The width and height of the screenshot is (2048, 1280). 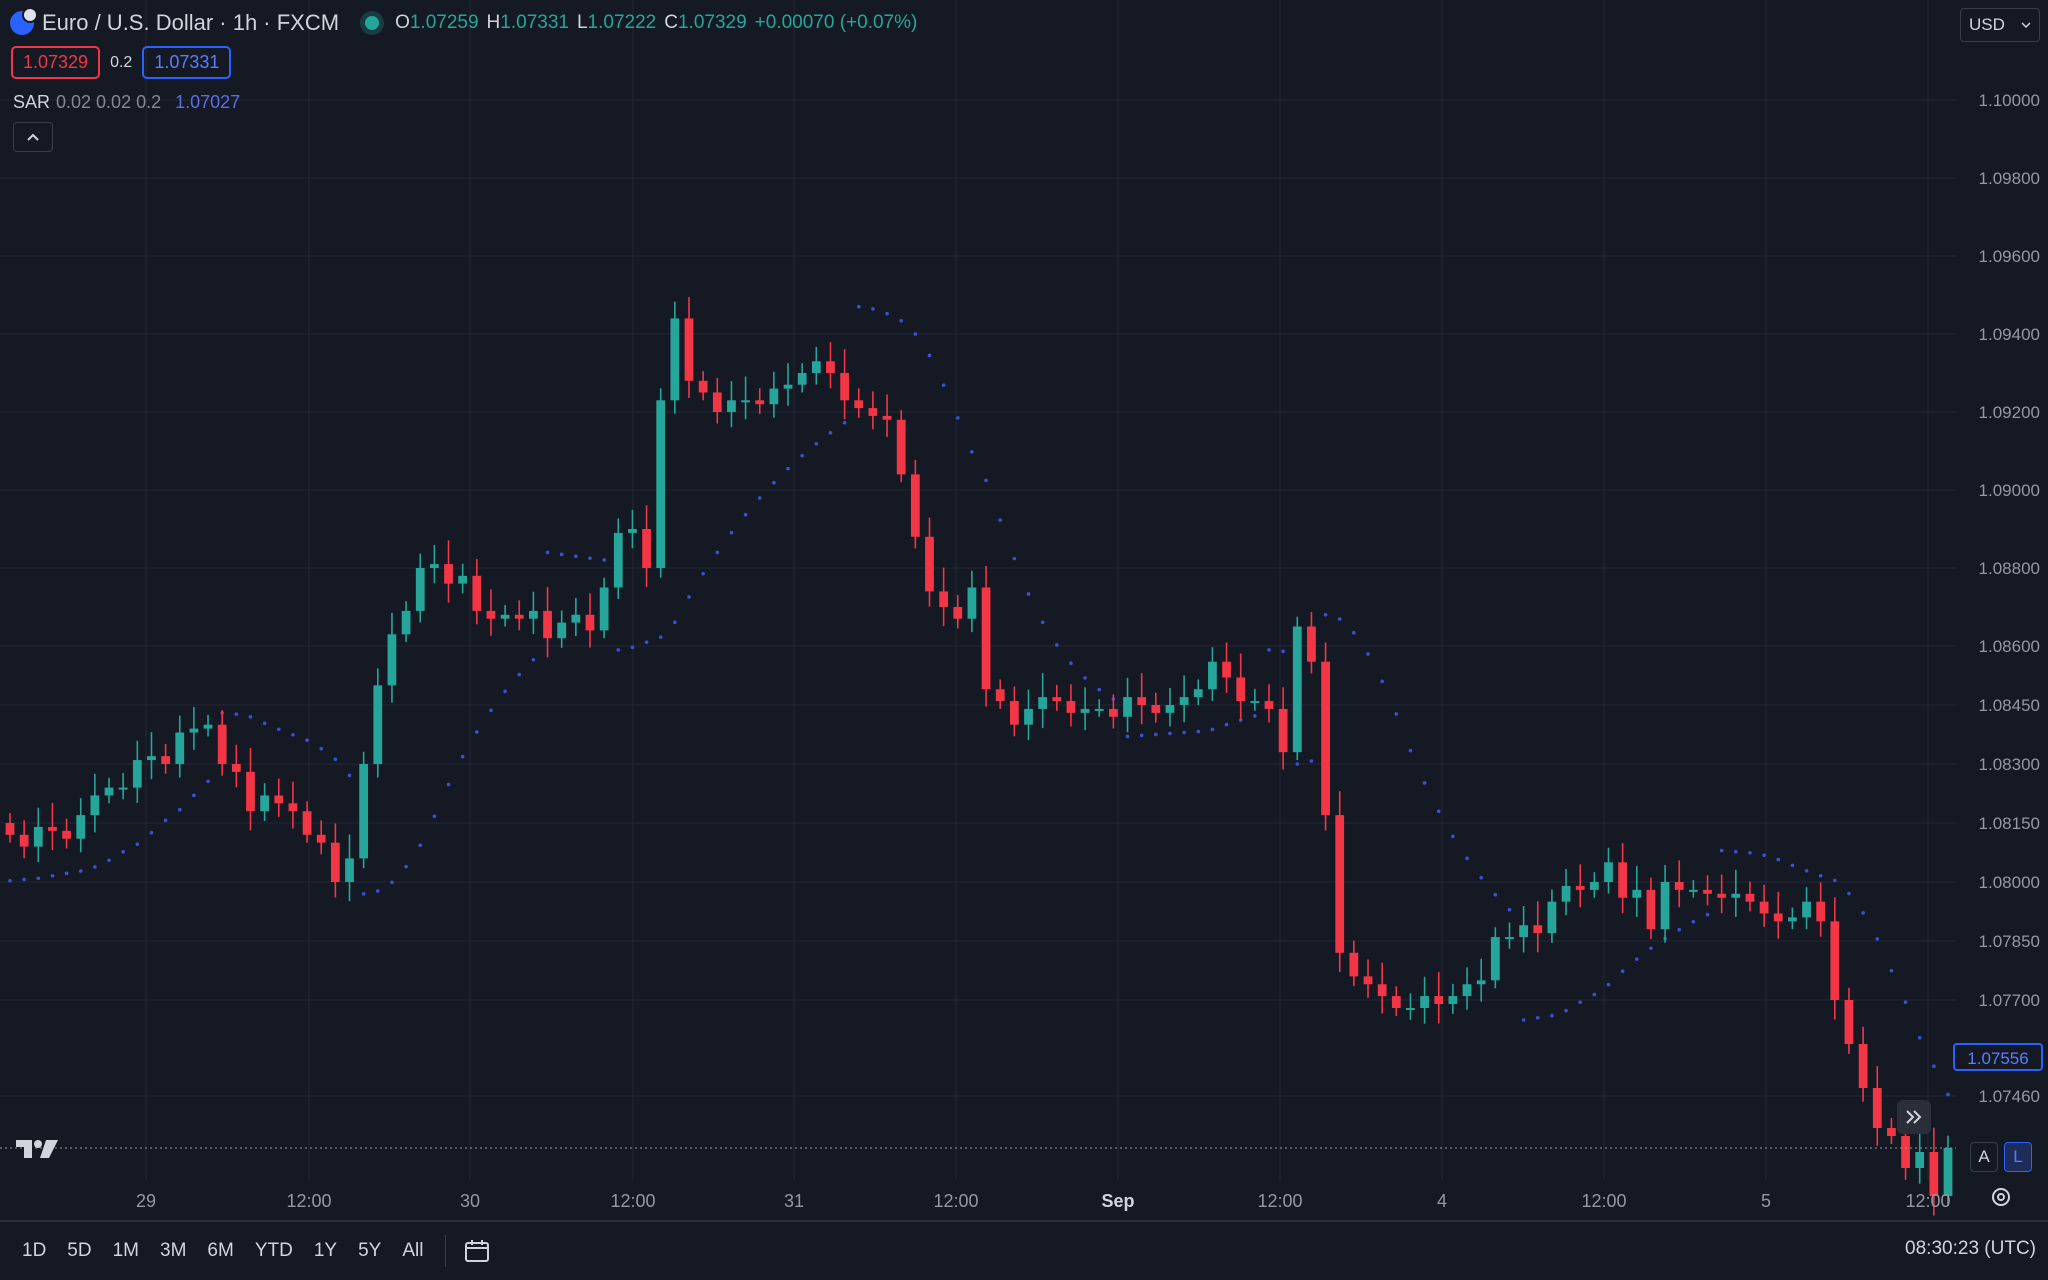 I want to click on range-6m: 6M, so click(x=220, y=1250).